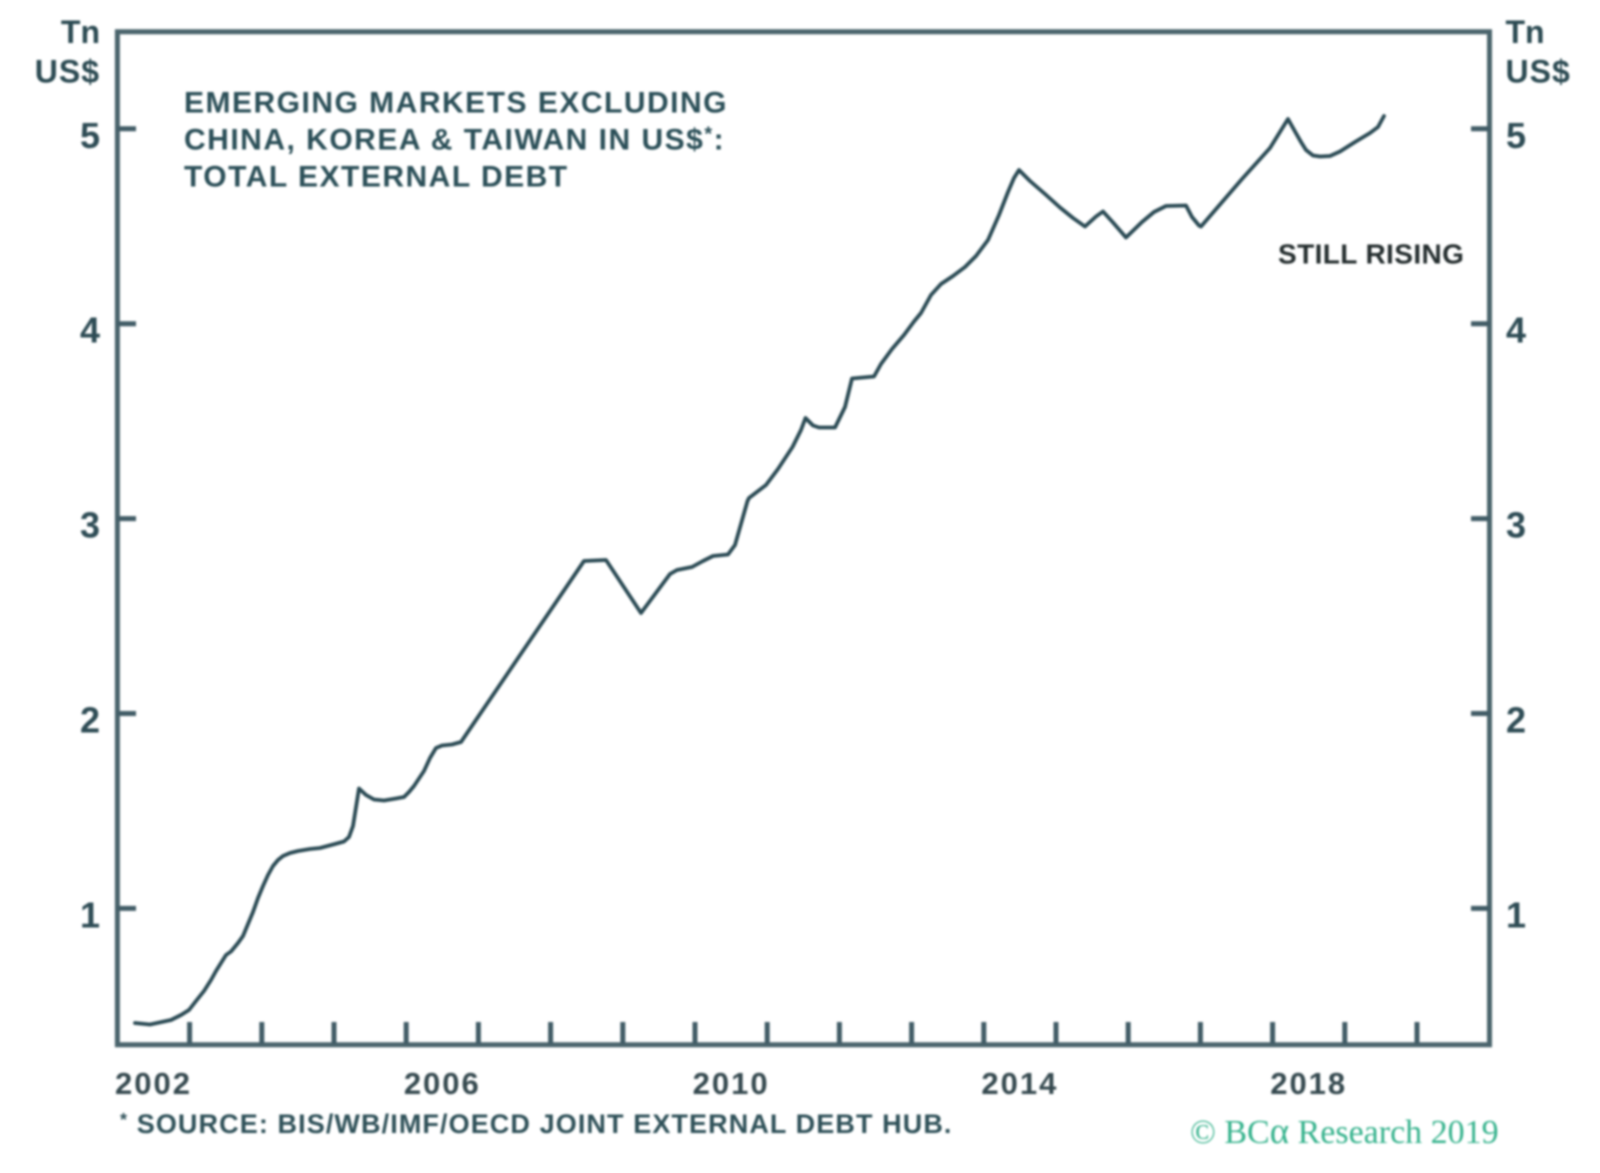 This screenshot has height=1173, width=1600. I want to click on svg-text: TOTAL EXTERNAL DEBT, so click(376, 177).